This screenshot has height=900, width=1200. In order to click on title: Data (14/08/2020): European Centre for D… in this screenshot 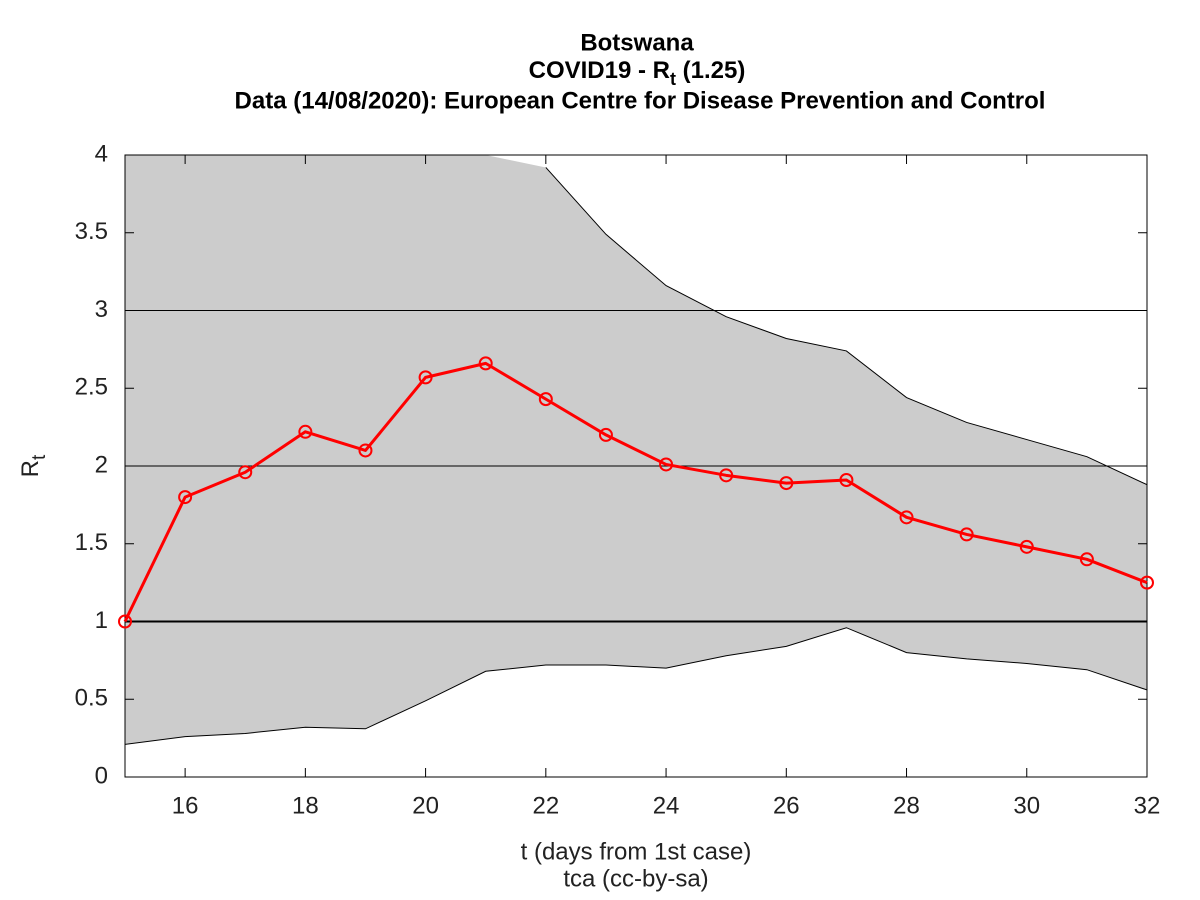, I will do `click(640, 100)`.